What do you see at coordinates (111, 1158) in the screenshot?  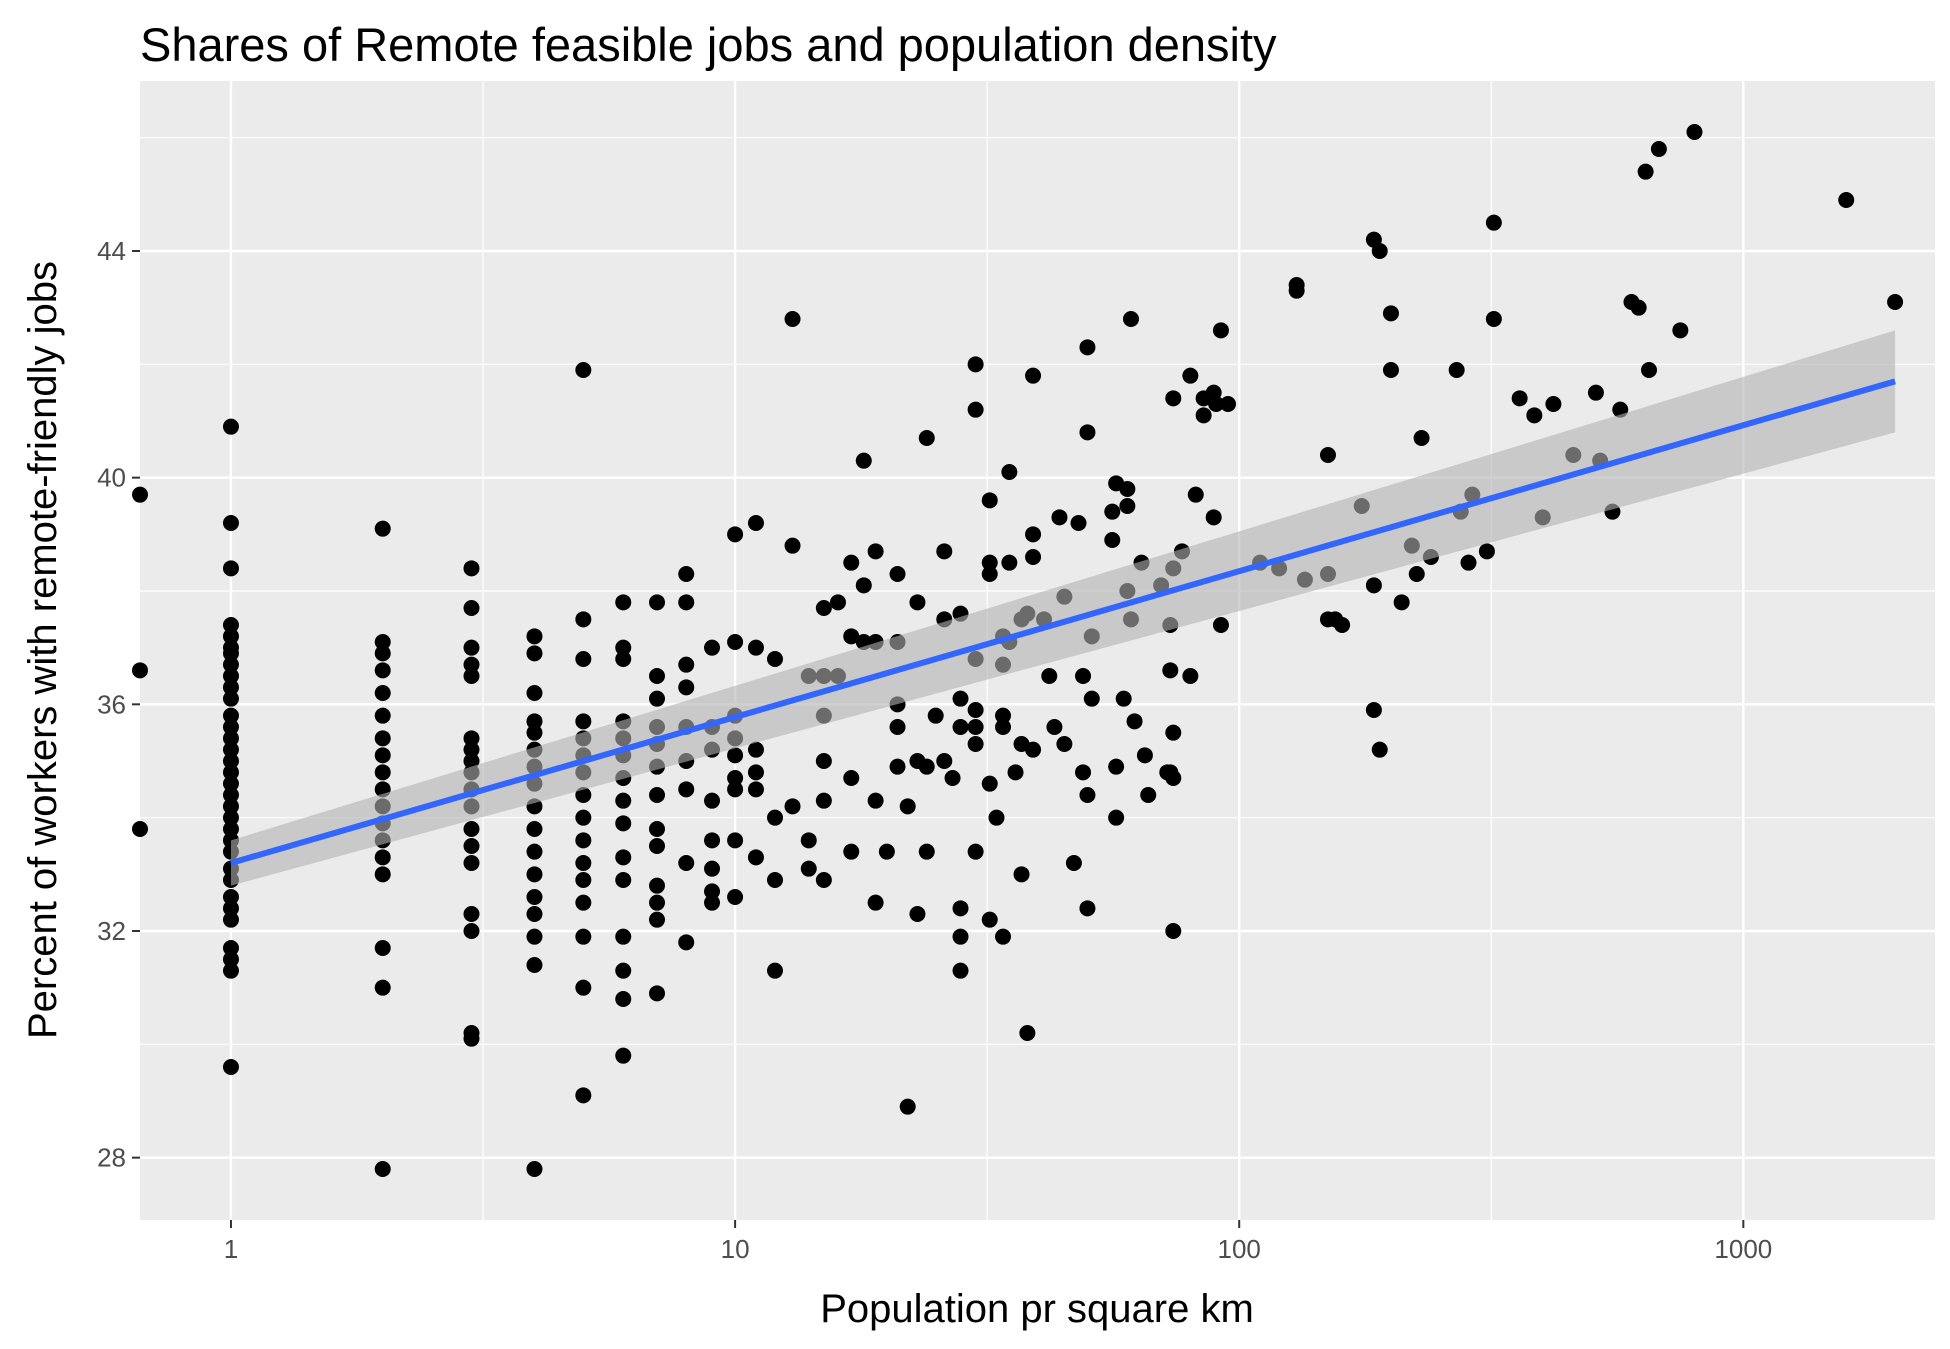 I see `y-tick-label: 28` at bounding box center [111, 1158].